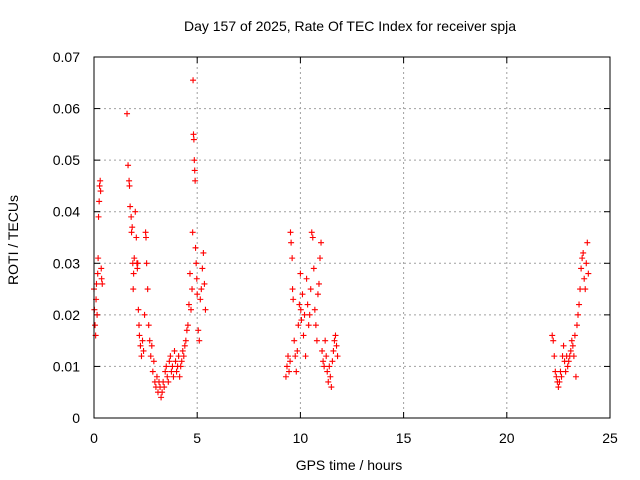 The height and width of the screenshot is (480, 640). I want to click on x-tick-label: 25, so click(610, 438).